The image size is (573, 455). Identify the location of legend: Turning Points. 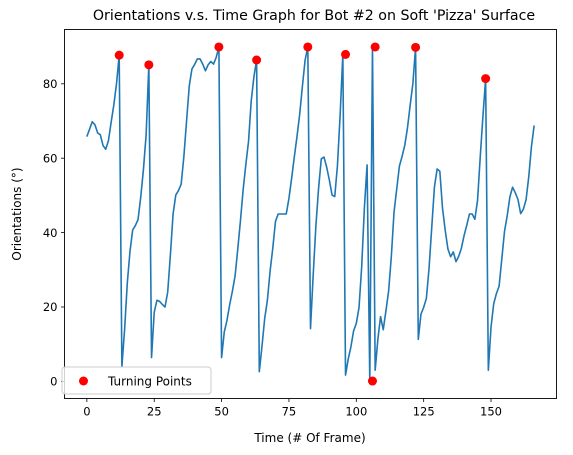
(136, 380).